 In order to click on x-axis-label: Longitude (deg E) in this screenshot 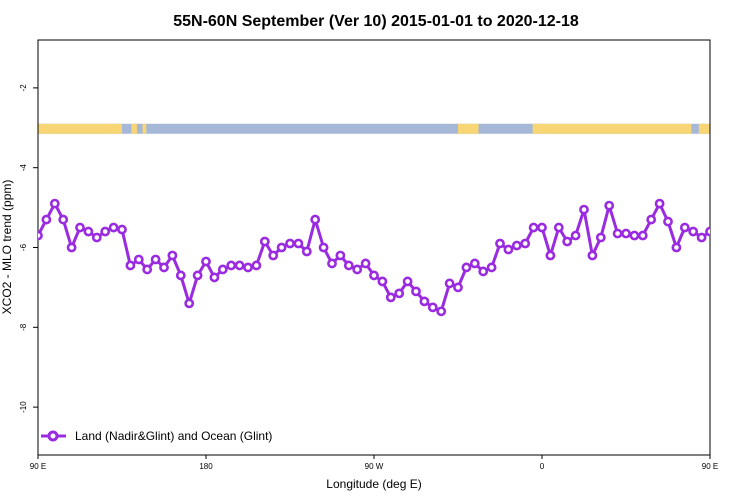, I will do `click(373, 484)`.